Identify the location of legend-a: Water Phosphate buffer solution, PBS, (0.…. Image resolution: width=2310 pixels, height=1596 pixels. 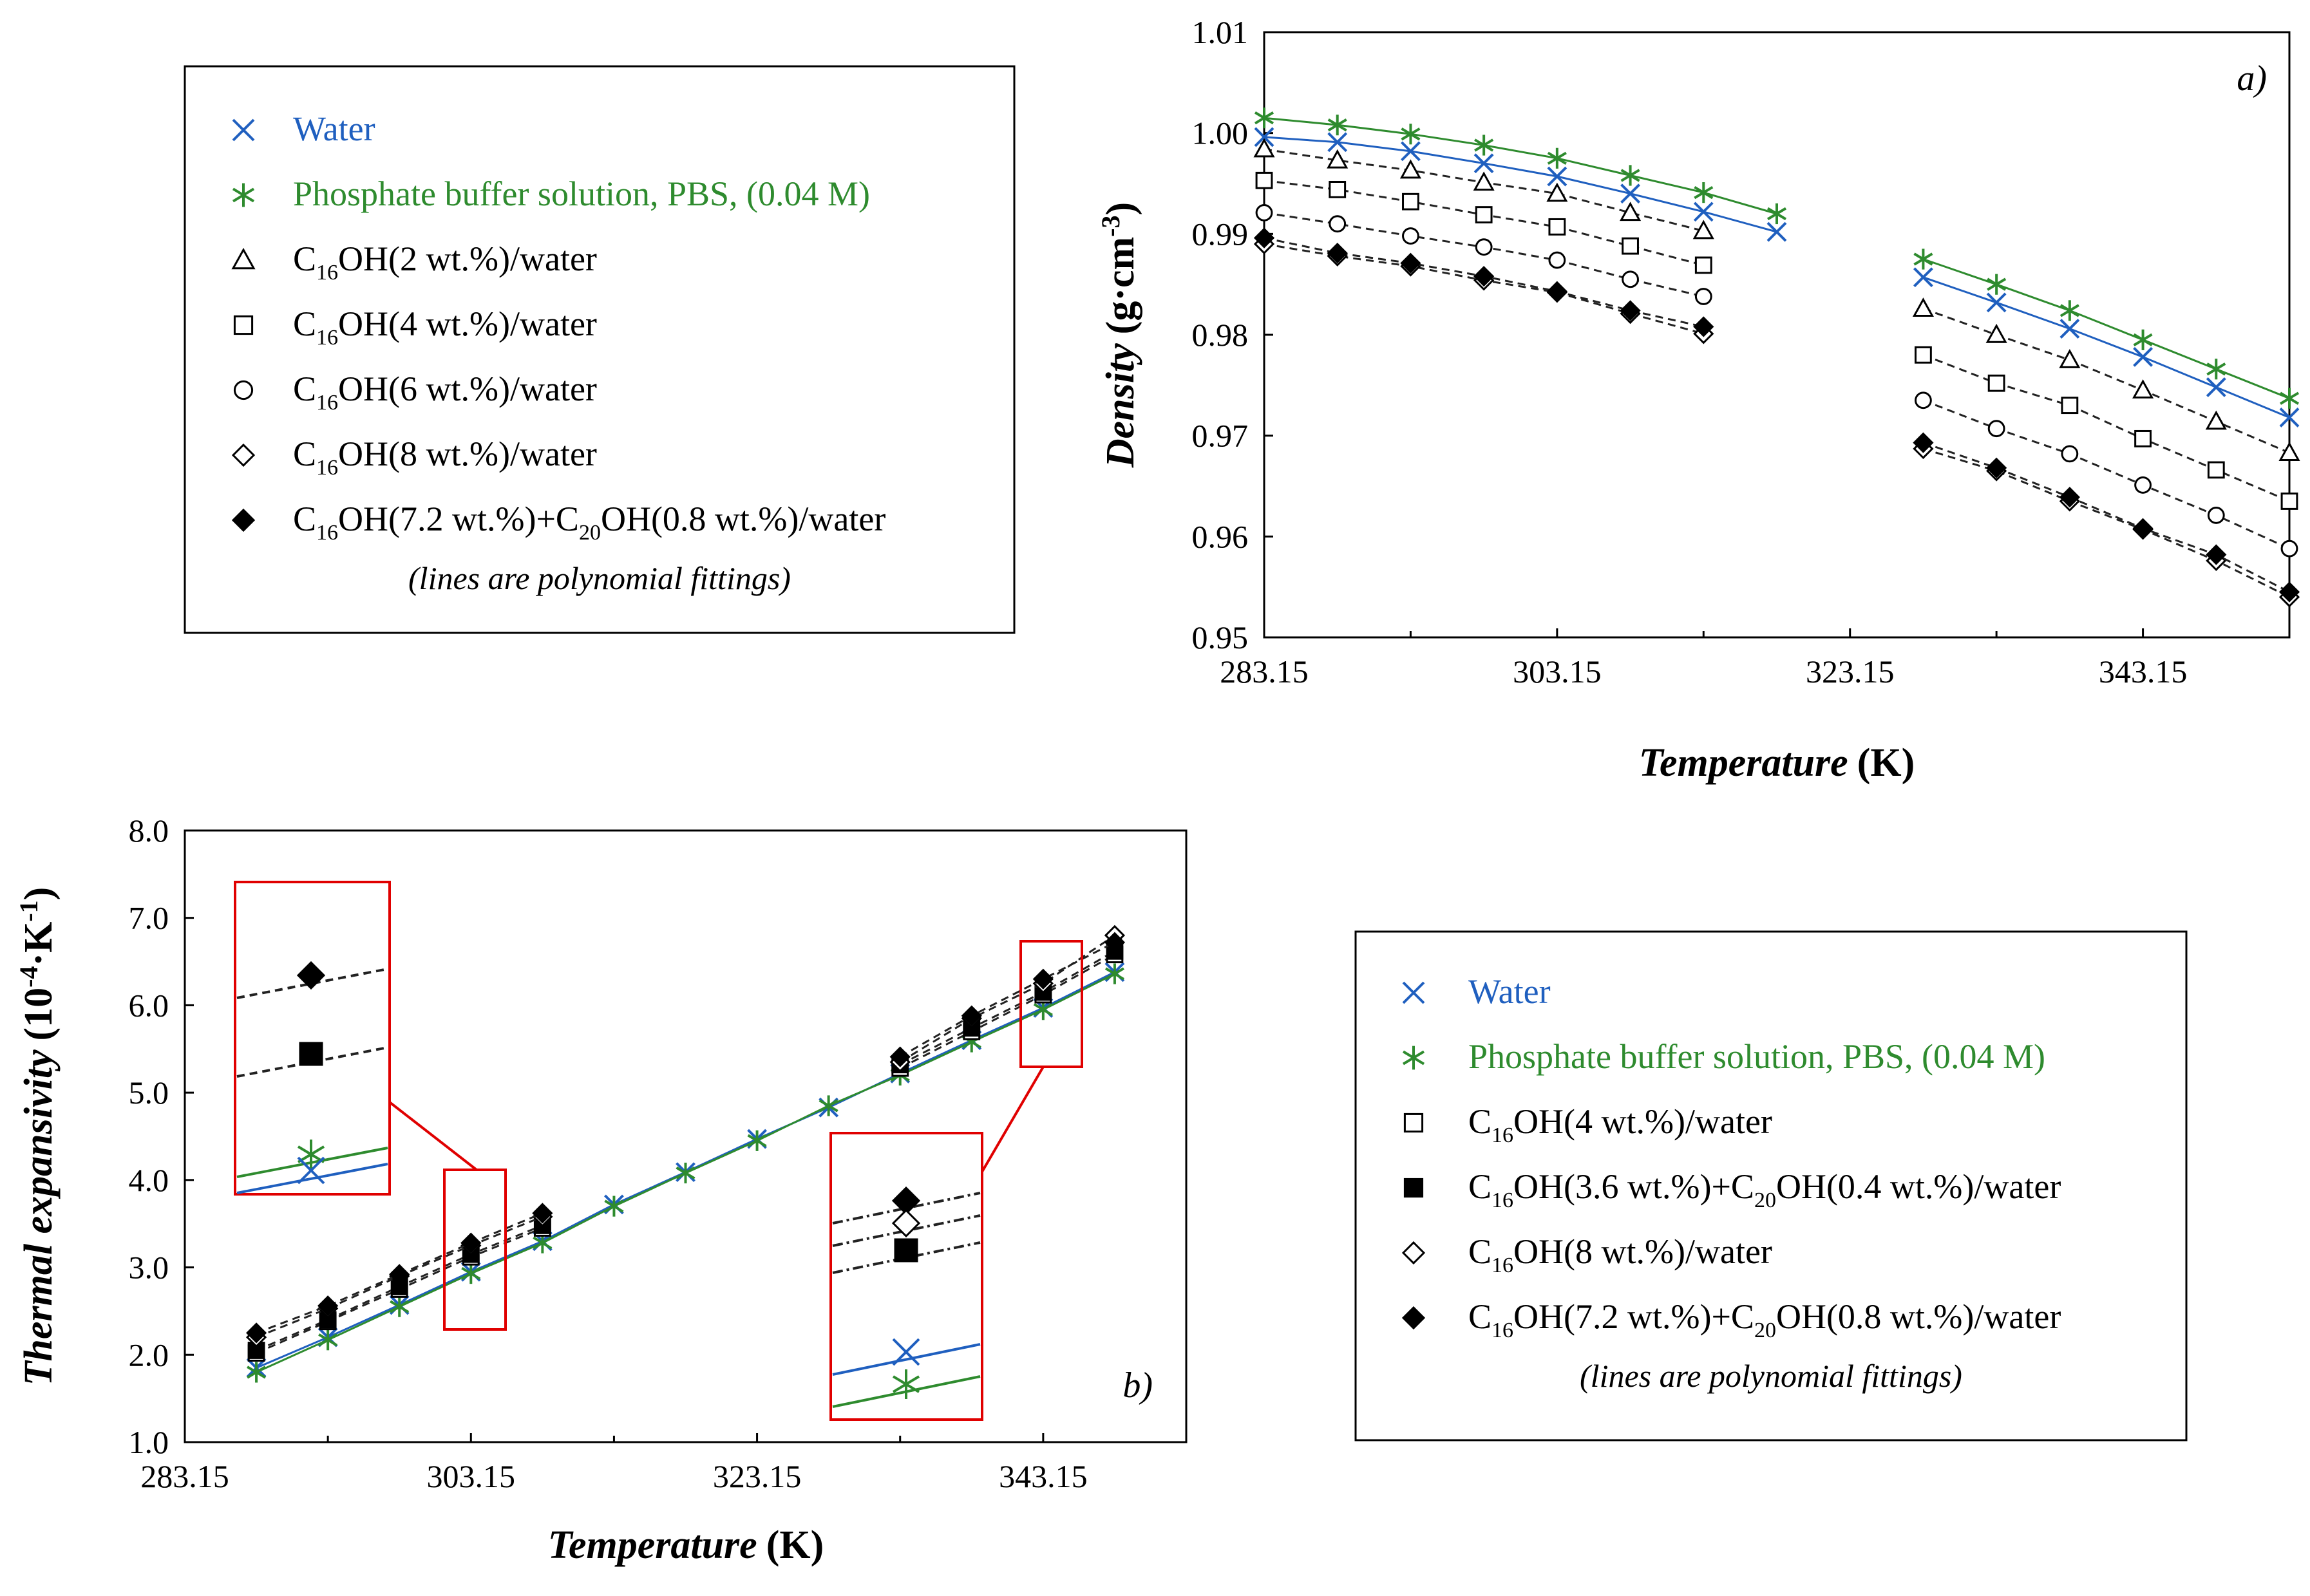
(558, 352).